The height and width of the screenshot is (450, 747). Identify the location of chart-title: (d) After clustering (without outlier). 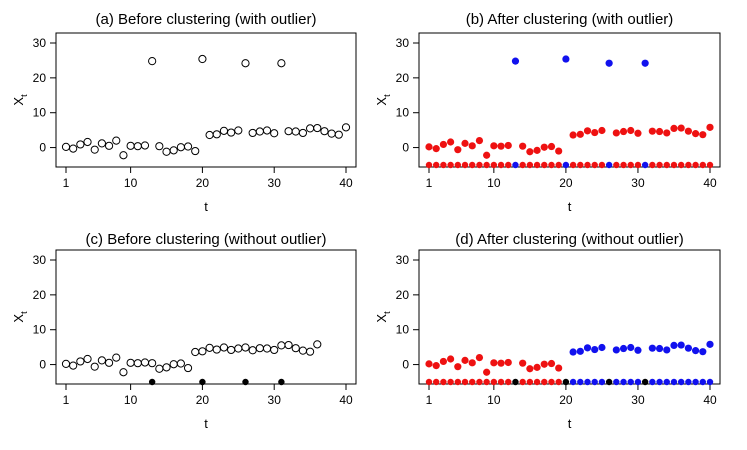
(569, 239).